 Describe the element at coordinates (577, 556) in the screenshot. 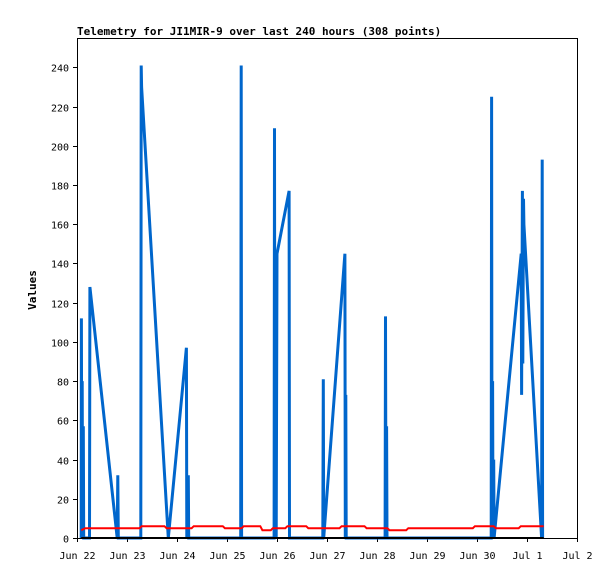

I see `x-tick-label: Jul 2` at that location.